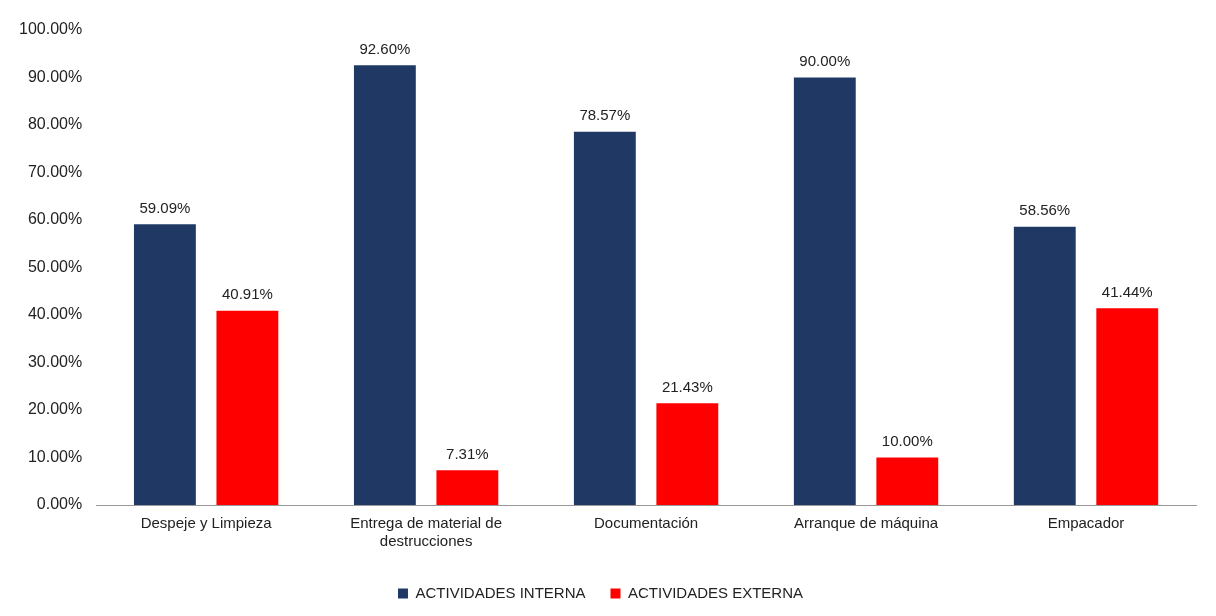 Image resolution: width=1216 pixels, height=616 pixels. I want to click on data-label: 10.00%, so click(907, 441).